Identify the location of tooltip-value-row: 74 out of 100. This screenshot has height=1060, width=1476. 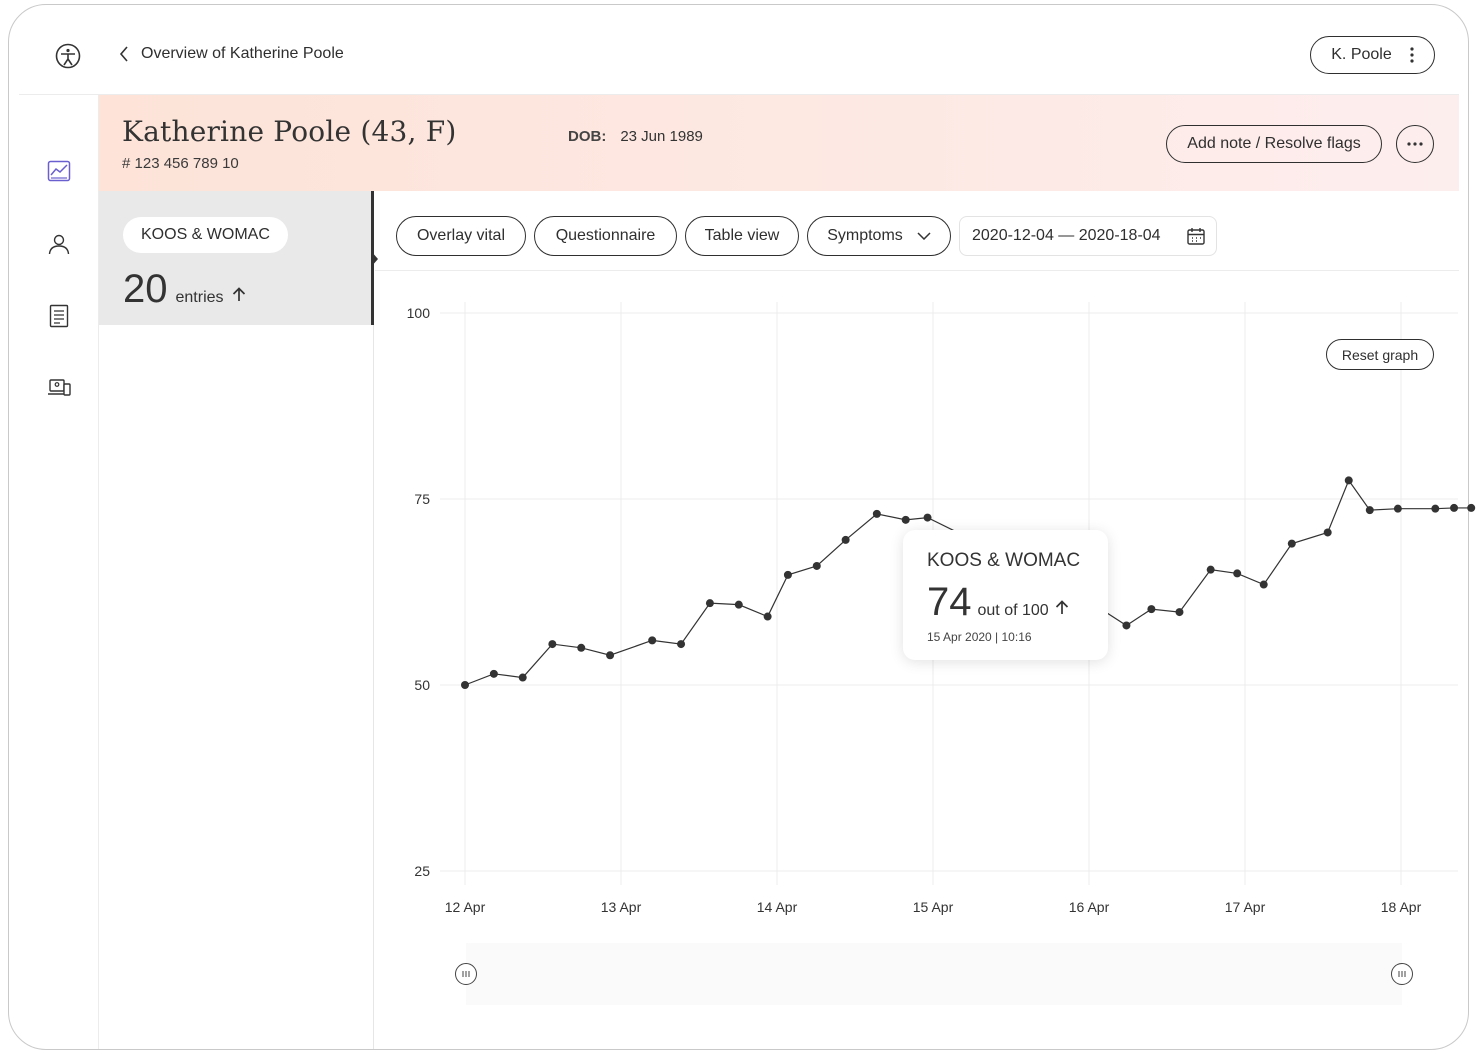
(998, 602).